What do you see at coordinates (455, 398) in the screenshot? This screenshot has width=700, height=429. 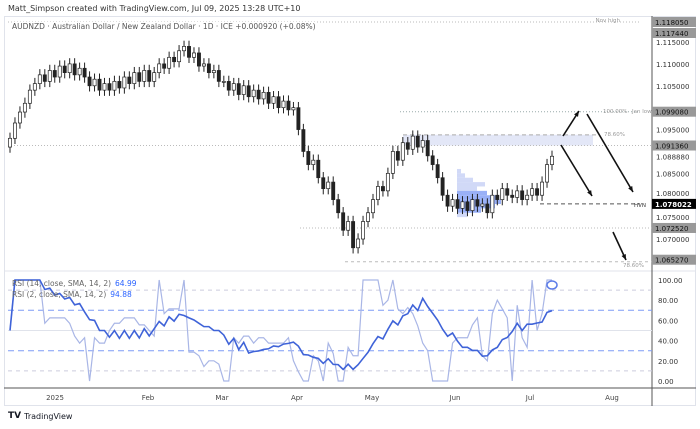 I see `time-tick-label: Jun` at bounding box center [455, 398].